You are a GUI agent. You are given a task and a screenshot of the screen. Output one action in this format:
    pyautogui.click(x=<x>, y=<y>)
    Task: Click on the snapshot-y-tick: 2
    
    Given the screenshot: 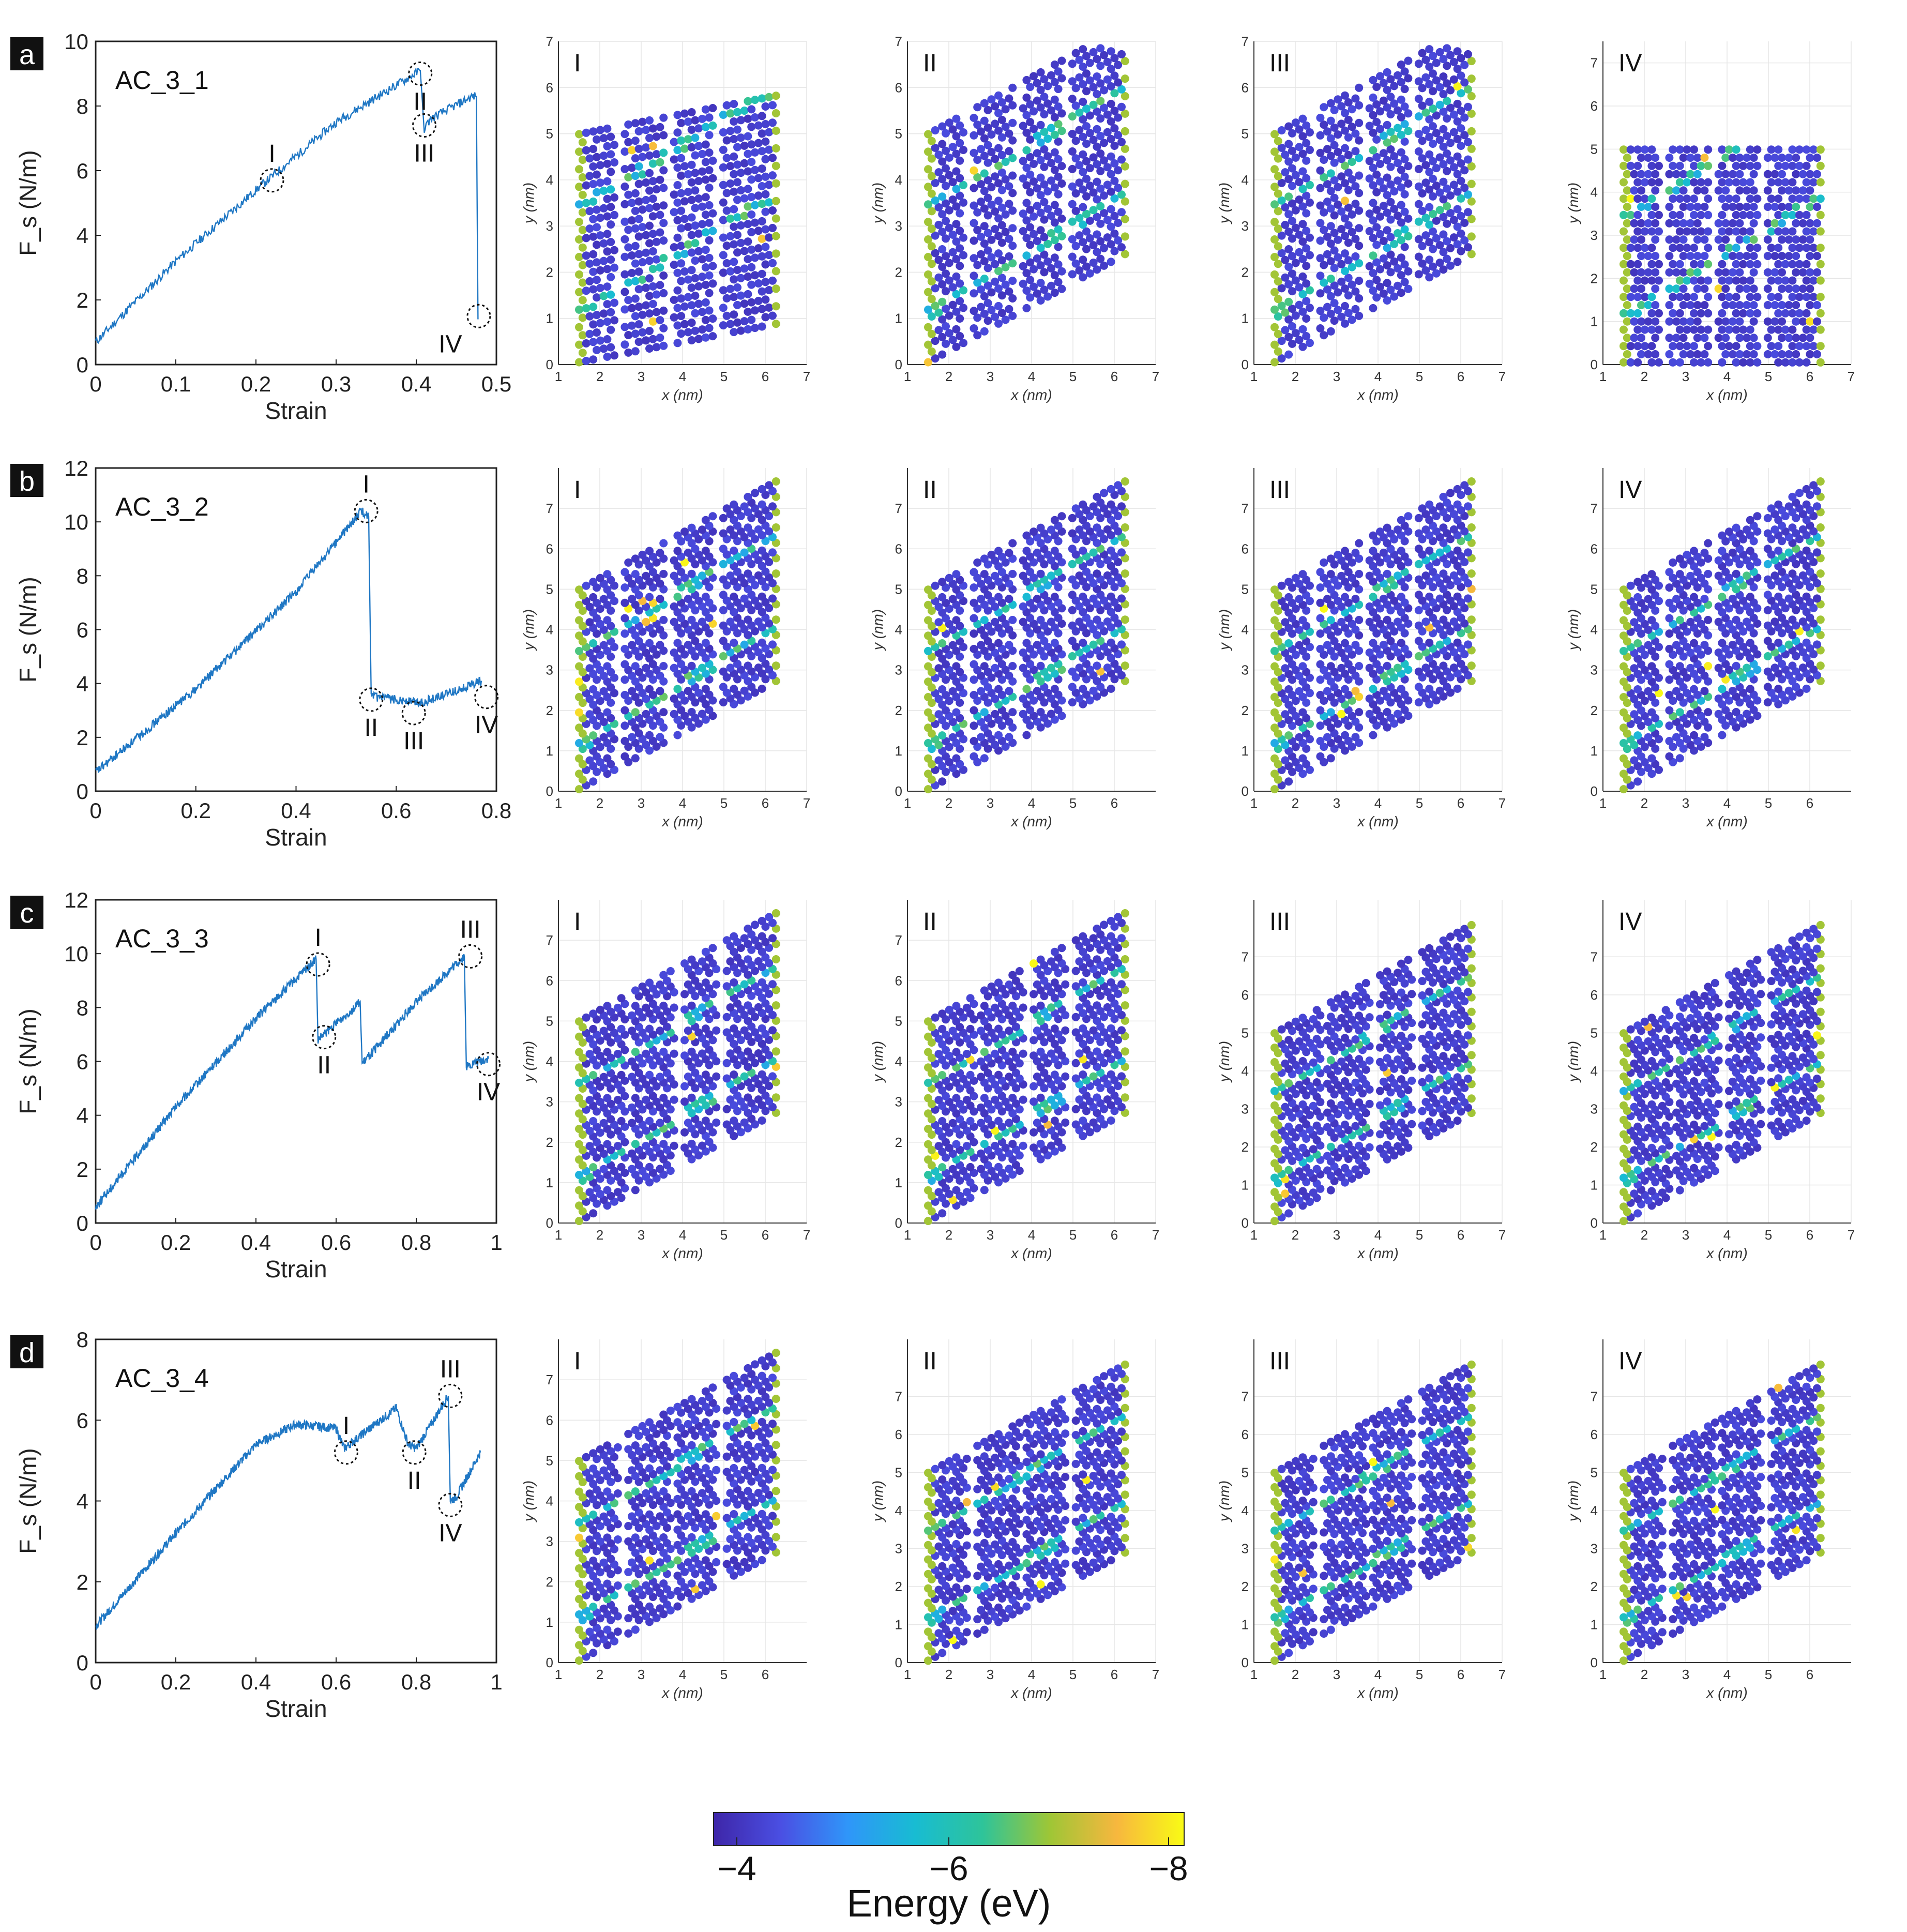 What is the action you would take?
    pyautogui.click(x=1594, y=278)
    